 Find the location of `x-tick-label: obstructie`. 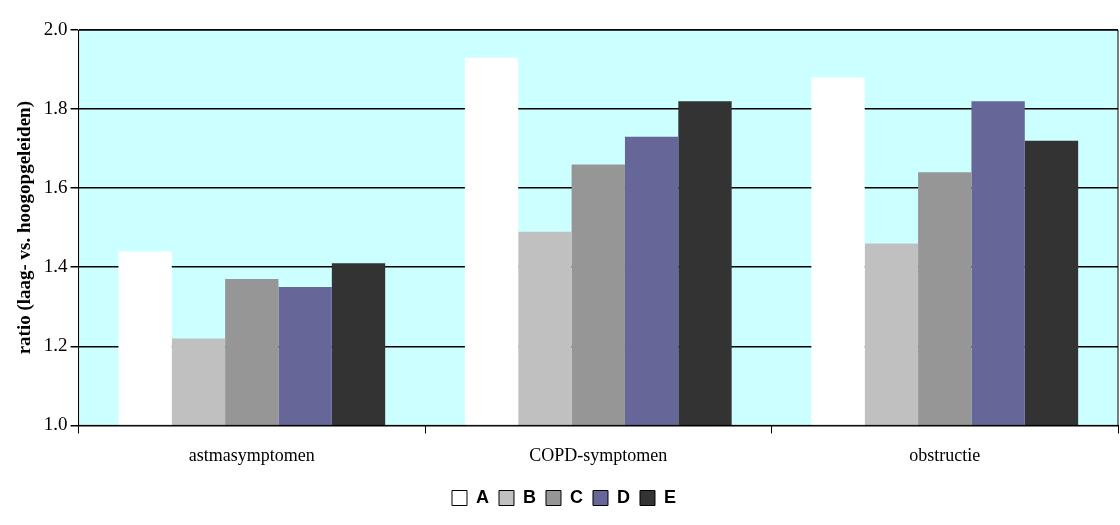

x-tick-label: obstructie is located at coordinates (945, 454).